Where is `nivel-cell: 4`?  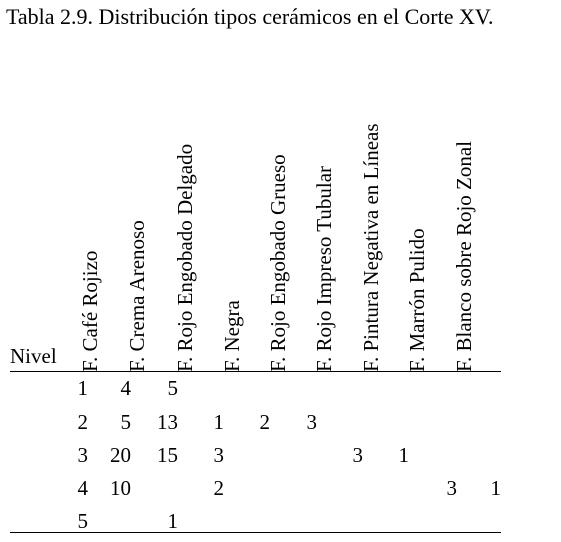
nivel-cell: 4 is located at coordinates (83, 488).